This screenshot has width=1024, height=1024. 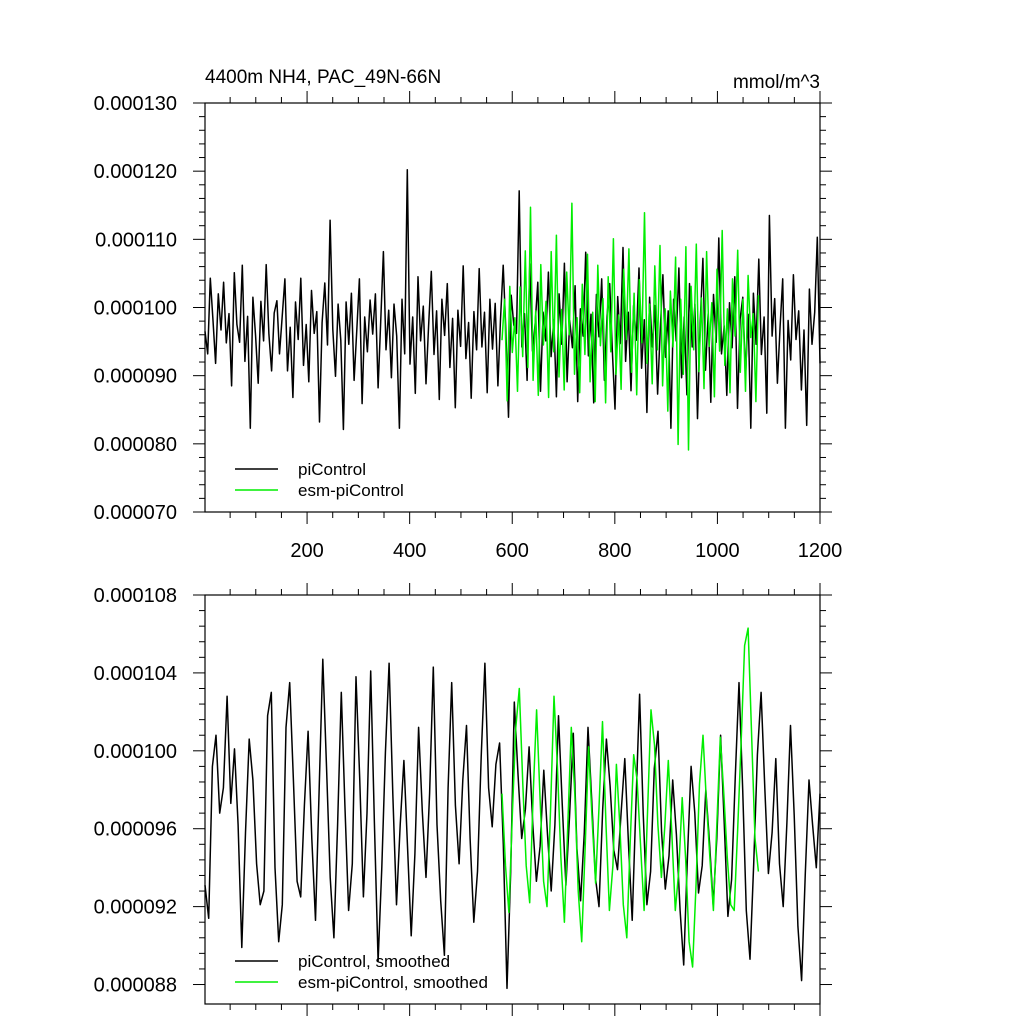 I want to click on top-x-tick-label: 200, so click(x=306, y=551).